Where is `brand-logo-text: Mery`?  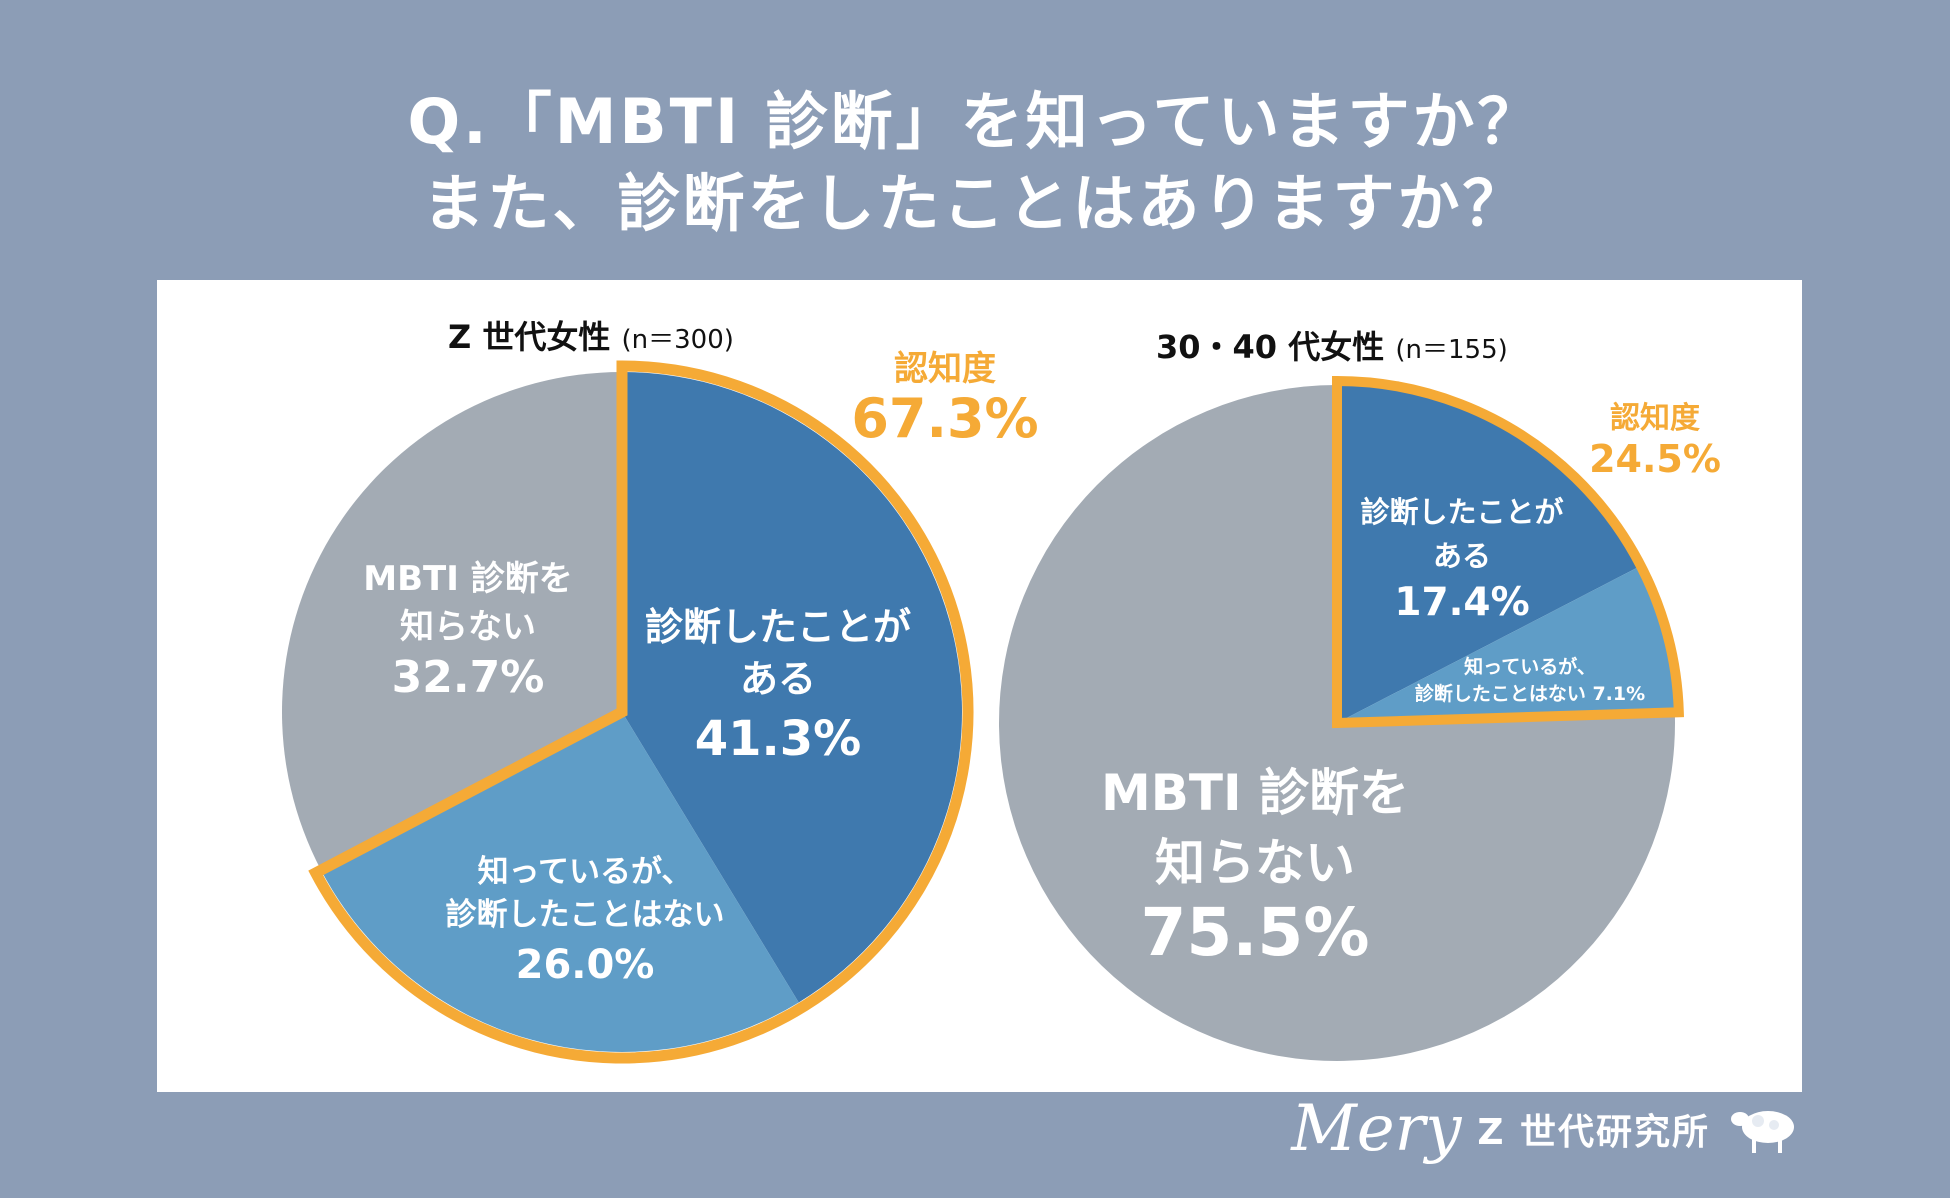 brand-logo-text: Mery is located at coordinates (1376, 1129).